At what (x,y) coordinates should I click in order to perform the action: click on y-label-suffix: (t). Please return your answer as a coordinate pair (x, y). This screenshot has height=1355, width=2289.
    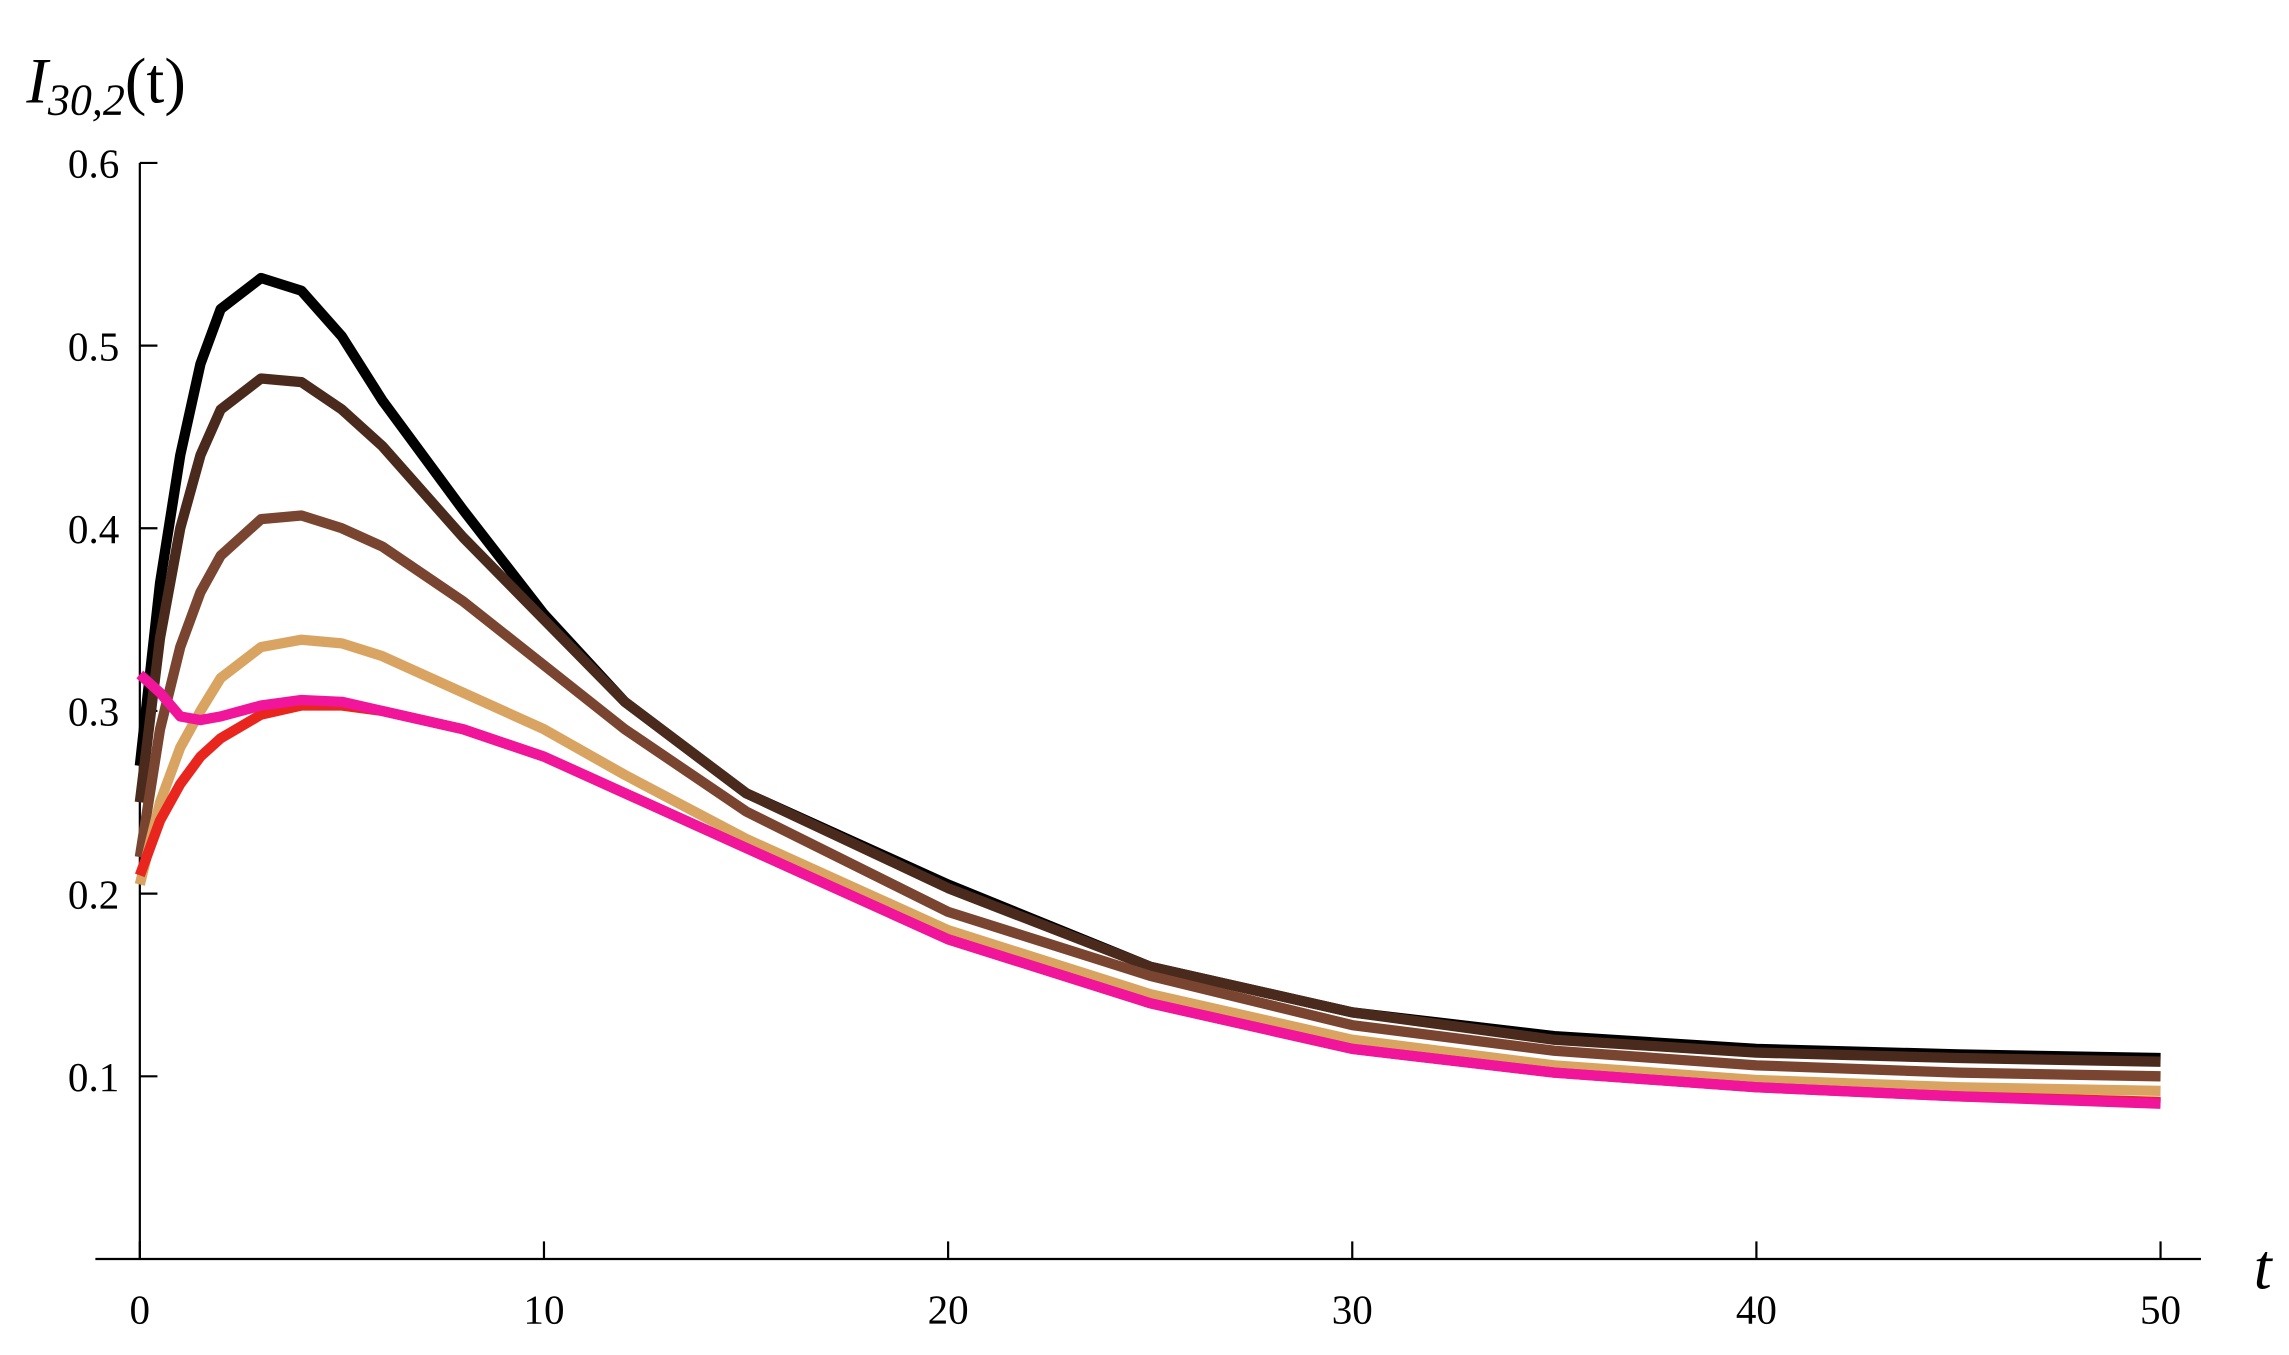
    Looking at the image, I should click on (155, 81).